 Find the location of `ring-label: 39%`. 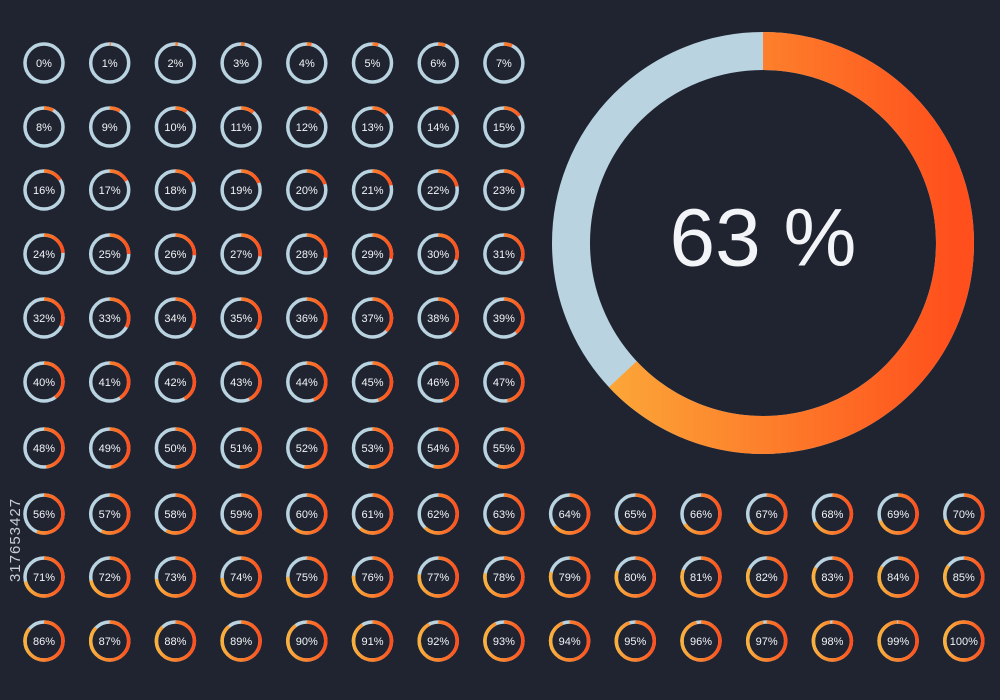

ring-label: 39% is located at coordinates (504, 319).